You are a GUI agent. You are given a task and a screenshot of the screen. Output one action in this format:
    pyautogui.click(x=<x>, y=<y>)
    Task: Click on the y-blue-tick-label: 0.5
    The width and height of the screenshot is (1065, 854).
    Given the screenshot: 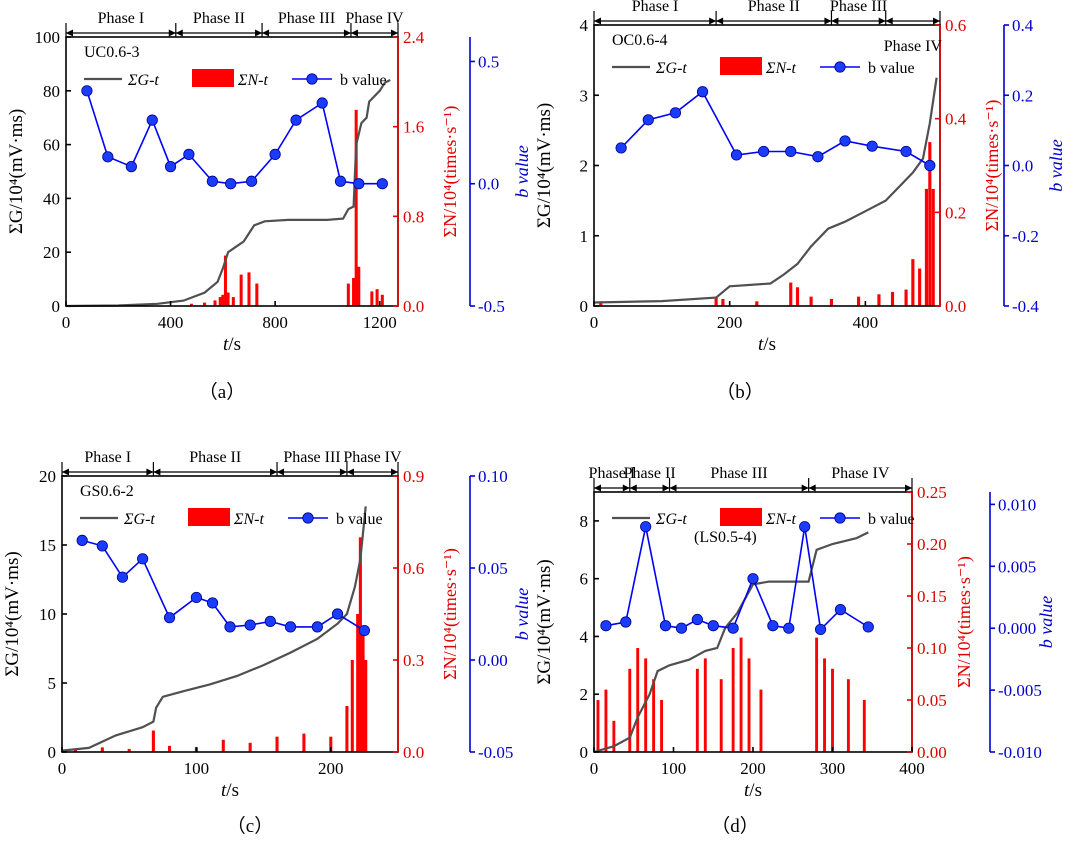 What is the action you would take?
    pyautogui.click(x=488, y=61)
    